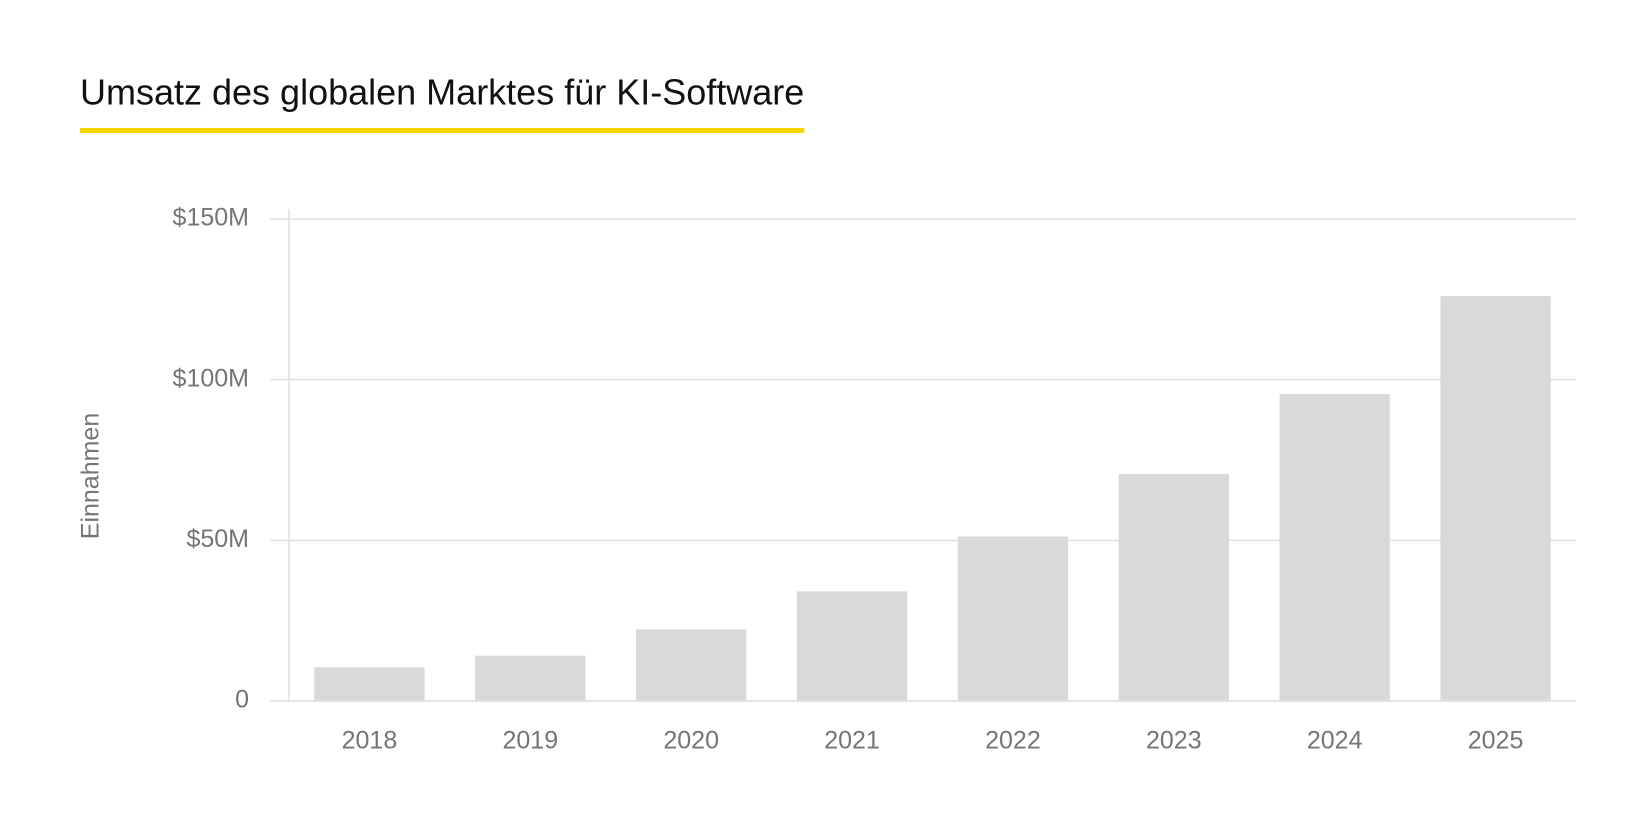 The height and width of the screenshot is (828, 1648). I want to click on y-tick-label: $100M, so click(211, 378).